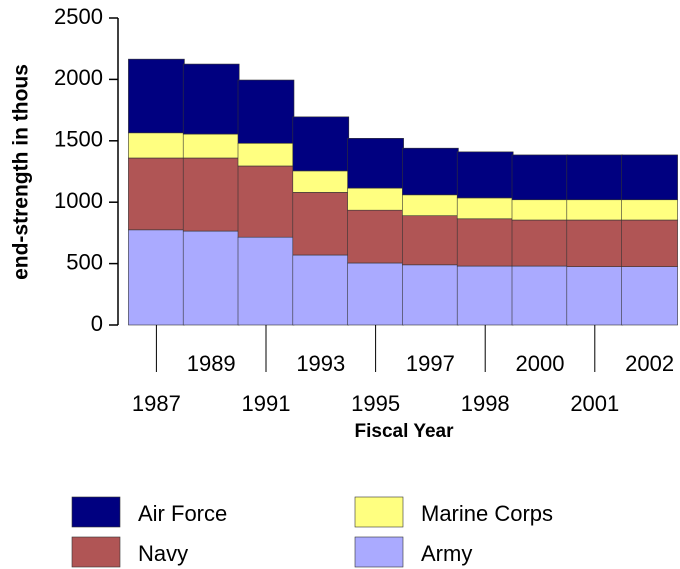  What do you see at coordinates (320, 363) in the screenshot?
I see `x-tick-label: 1993` at bounding box center [320, 363].